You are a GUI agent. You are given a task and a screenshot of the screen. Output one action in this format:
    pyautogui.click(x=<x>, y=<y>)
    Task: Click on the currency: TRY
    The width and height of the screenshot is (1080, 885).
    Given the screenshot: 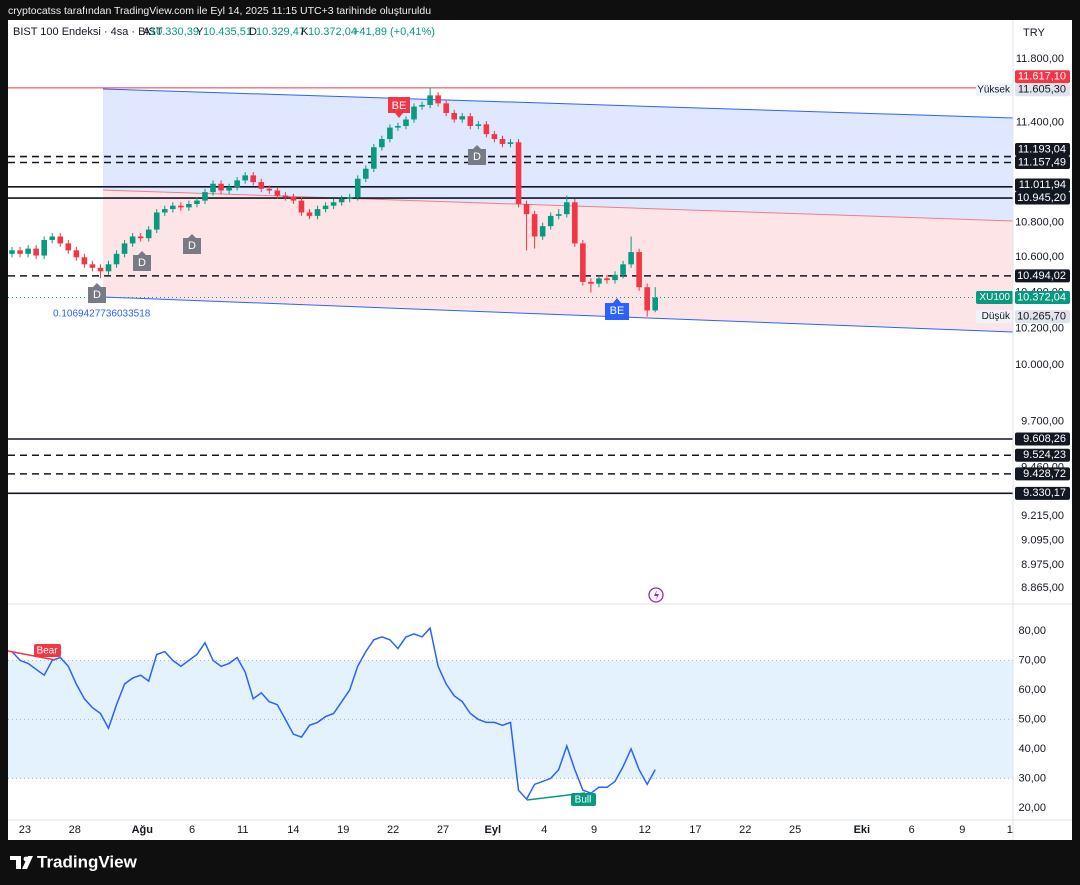 What is the action you would take?
    pyautogui.click(x=1034, y=33)
    